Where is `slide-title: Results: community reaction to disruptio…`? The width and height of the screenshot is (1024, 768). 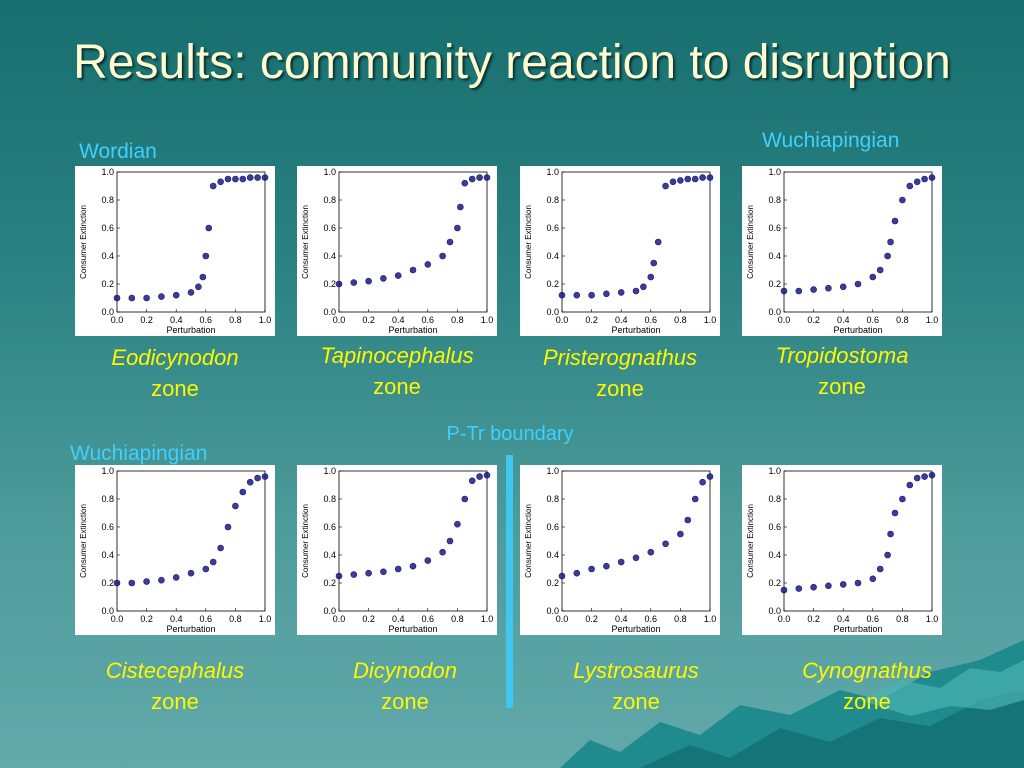
slide-title: Results: community reaction to disruptio… is located at coordinates (512, 62).